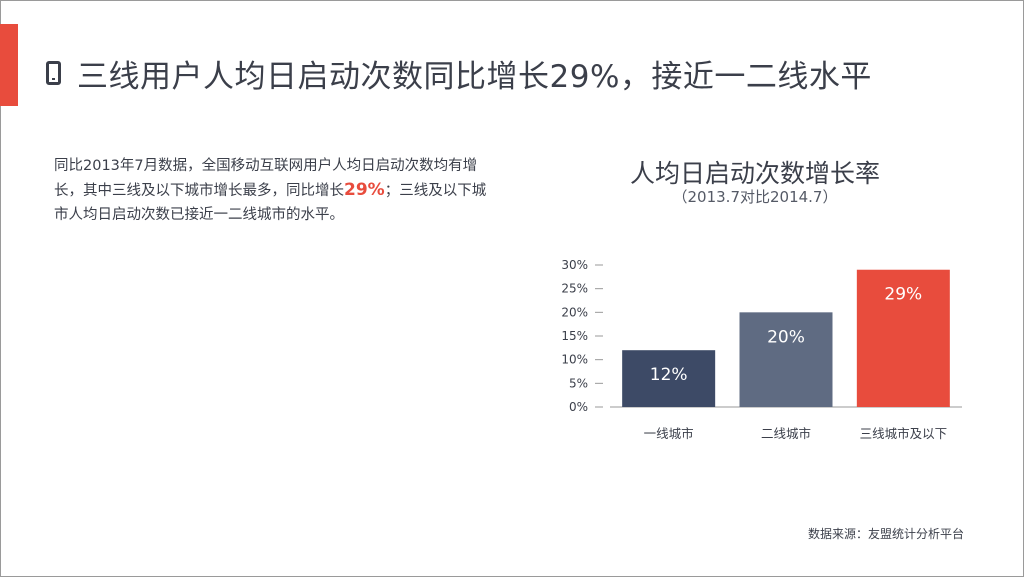 The image size is (1024, 577). What do you see at coordinates (786, 337) in the screenshot?
I see `data-label: 20%` at bounding box center [786, 337].